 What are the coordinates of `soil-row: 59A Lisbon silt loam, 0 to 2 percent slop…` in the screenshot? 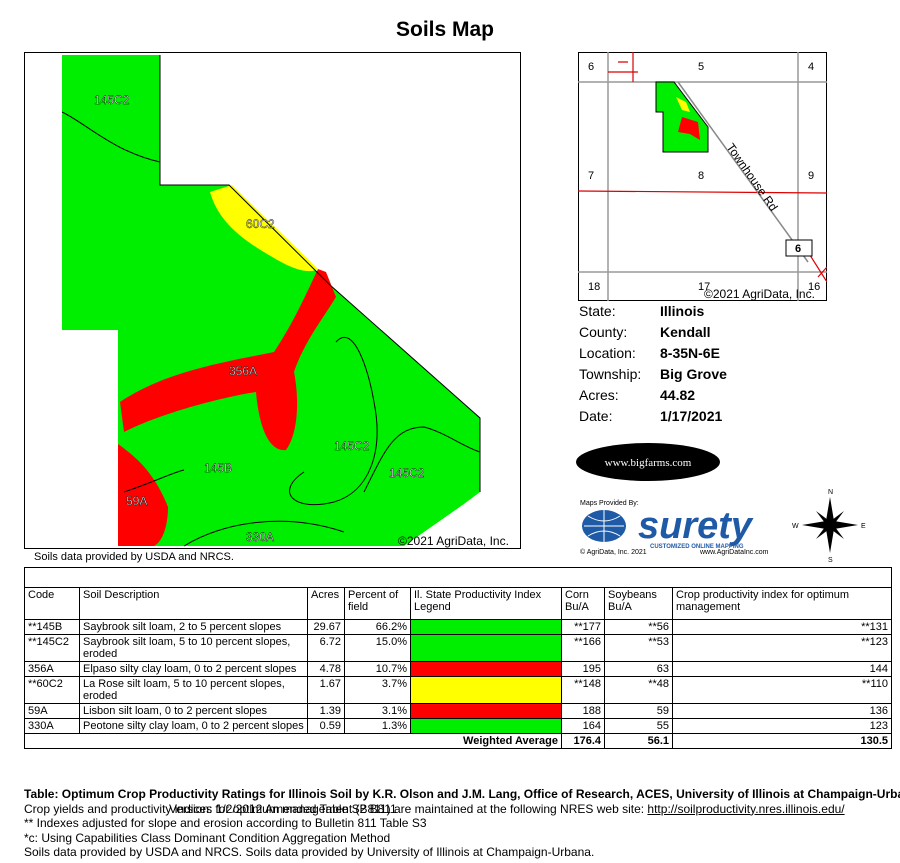 It's located at (458, 711).